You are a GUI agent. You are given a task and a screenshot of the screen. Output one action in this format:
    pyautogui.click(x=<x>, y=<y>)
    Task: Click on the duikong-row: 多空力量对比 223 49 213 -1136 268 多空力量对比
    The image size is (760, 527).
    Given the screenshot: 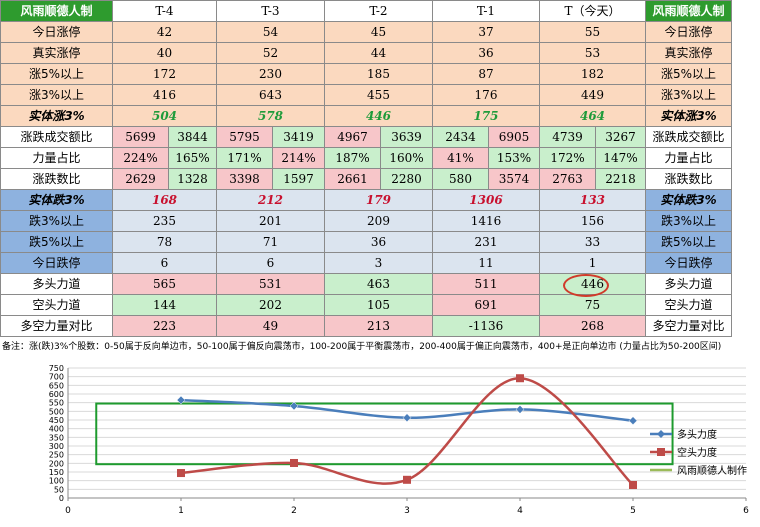 What is the action you would take?
    pyautogui.click(x=366, y=326)
    